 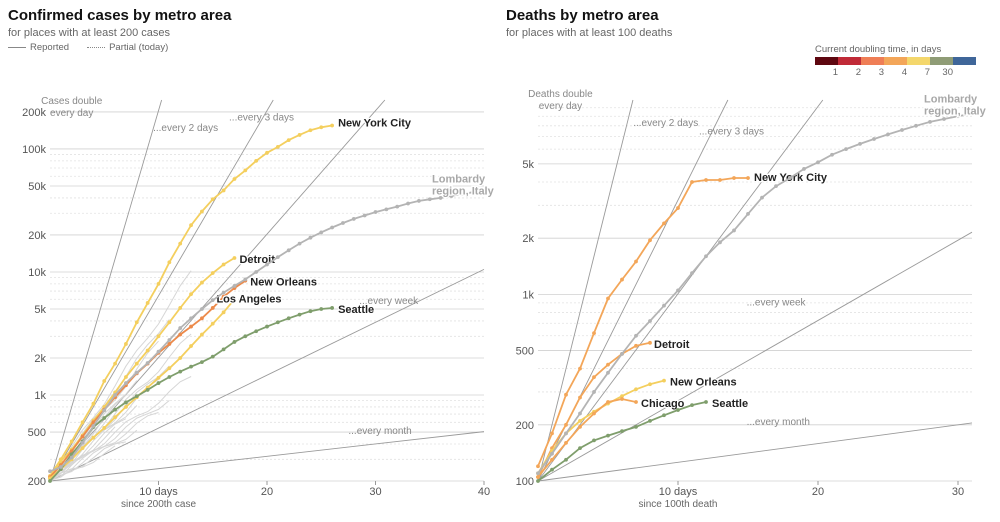 What do you see at coordinates (587, 438) in the screenshot?
I see `deaths-line-chicago` at bounding box center [587, 438].